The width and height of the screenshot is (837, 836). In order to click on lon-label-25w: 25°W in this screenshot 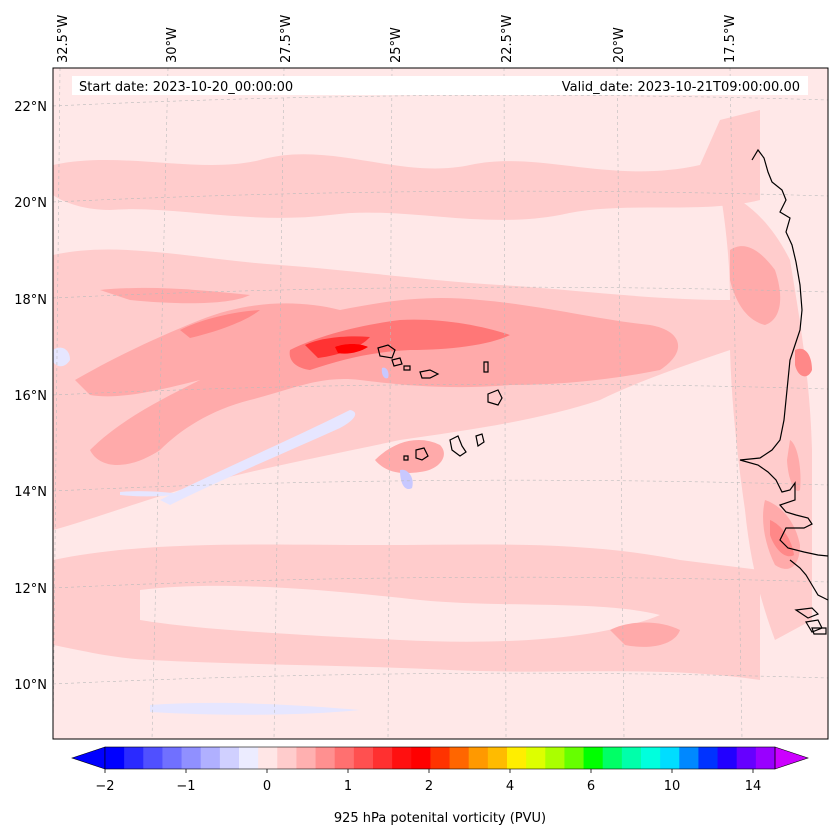, I will do `click(396, 45)`.